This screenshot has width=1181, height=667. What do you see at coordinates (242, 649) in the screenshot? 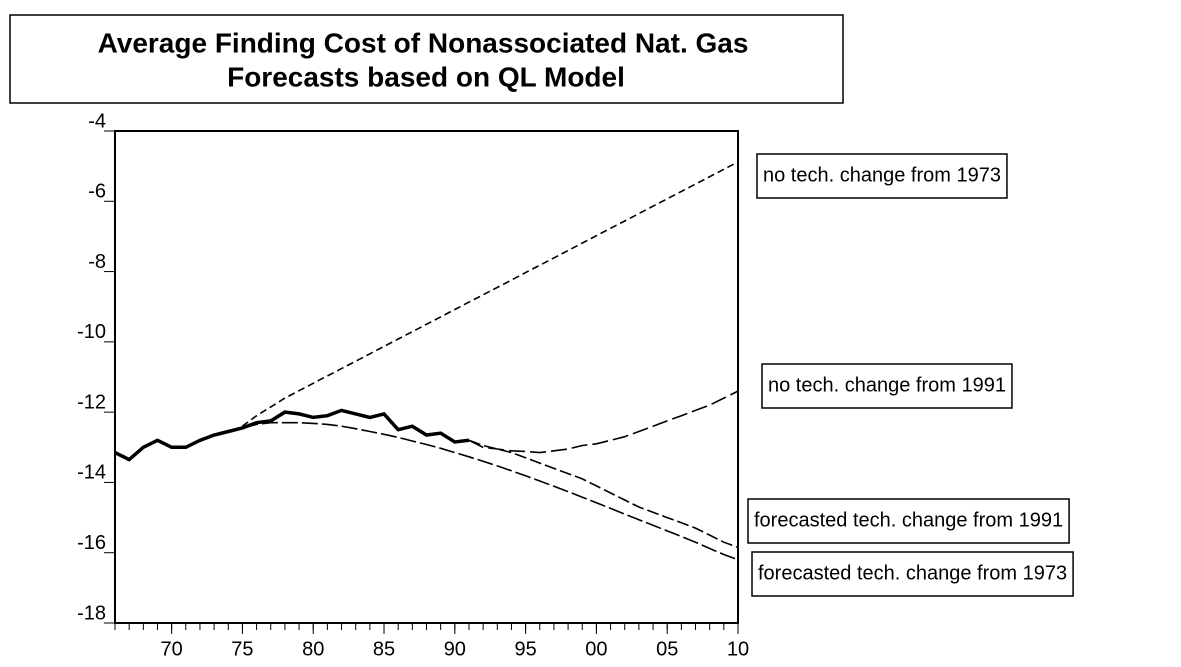
I see `x-tick-label: 75` at bounding box center [242, 649].